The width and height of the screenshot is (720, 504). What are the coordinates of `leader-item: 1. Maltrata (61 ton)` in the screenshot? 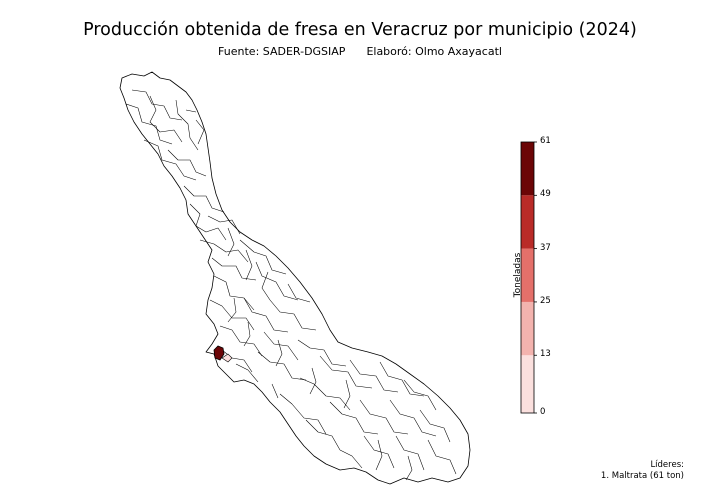 It's located at (642, 476).